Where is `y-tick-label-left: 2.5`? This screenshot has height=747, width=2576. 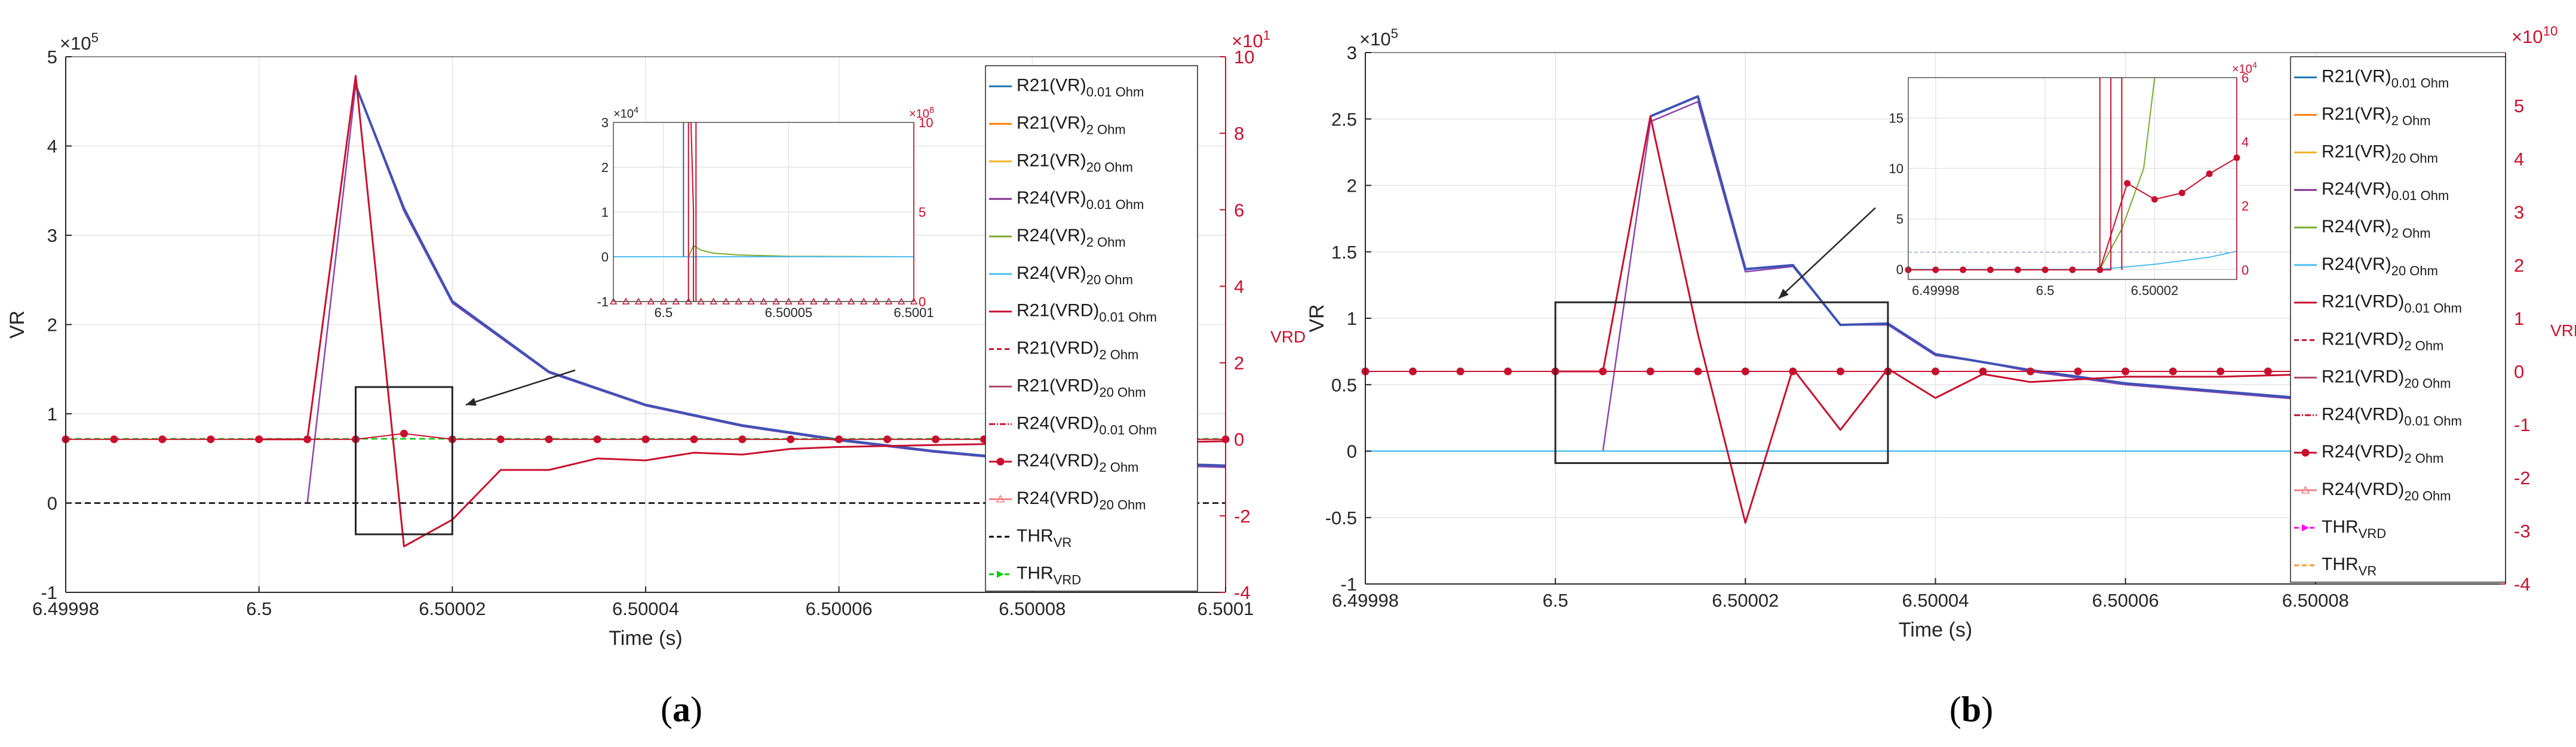
y-tick-label-left: 2.5 is located at coordinates (1344, 119).